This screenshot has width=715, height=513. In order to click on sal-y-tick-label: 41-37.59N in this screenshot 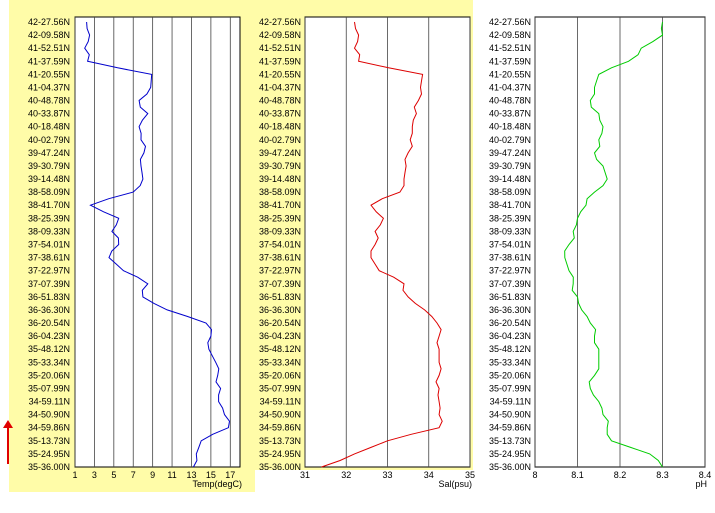, I will do `click(280, 61)`.